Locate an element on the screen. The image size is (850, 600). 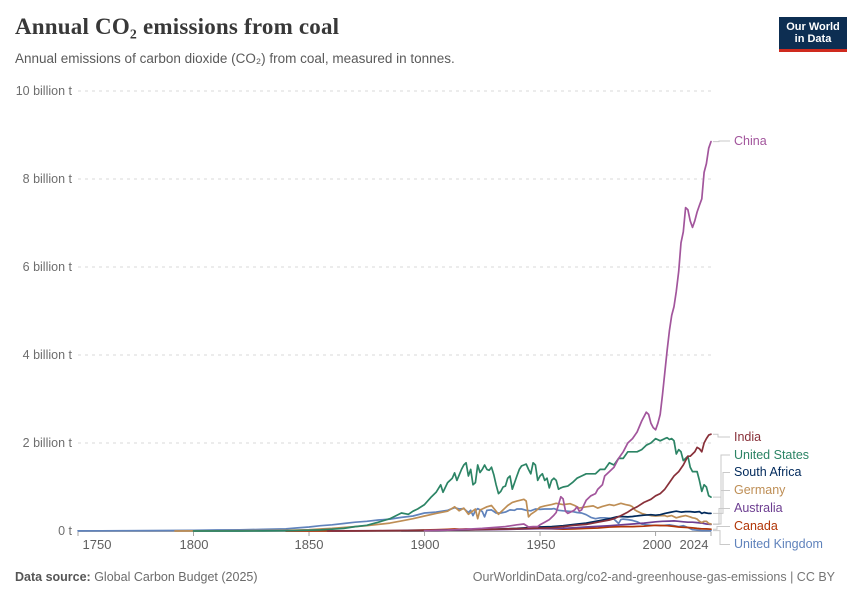
owid-logo-line1: Our World is located at coordinates (813, 26).